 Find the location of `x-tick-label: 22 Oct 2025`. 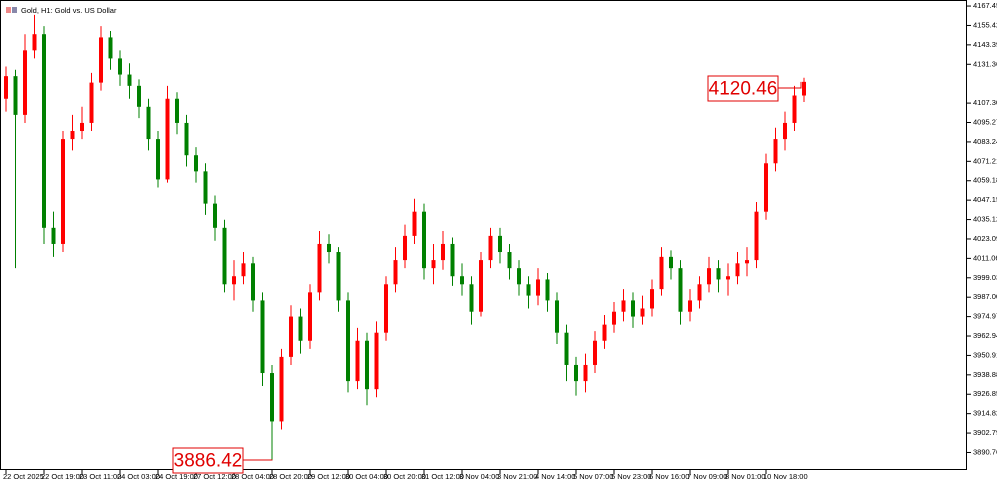

x-tick-label: 22 Oct 2025 is located at coordinates (23, 476).